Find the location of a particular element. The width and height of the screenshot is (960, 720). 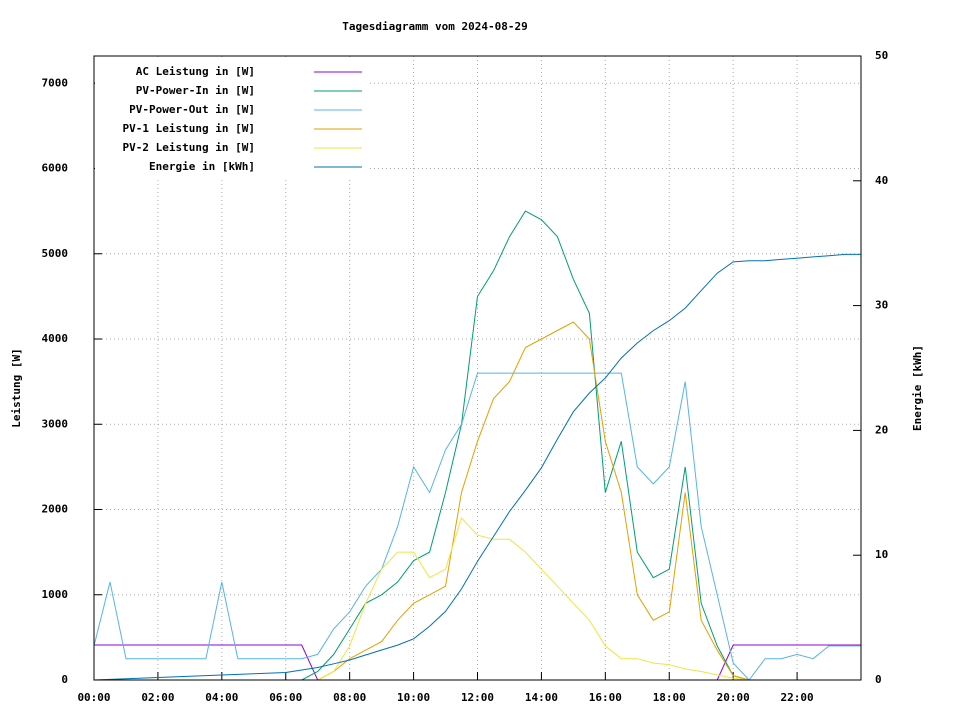

x-tick-label: 18:00 is located at coordinates (669, 697).